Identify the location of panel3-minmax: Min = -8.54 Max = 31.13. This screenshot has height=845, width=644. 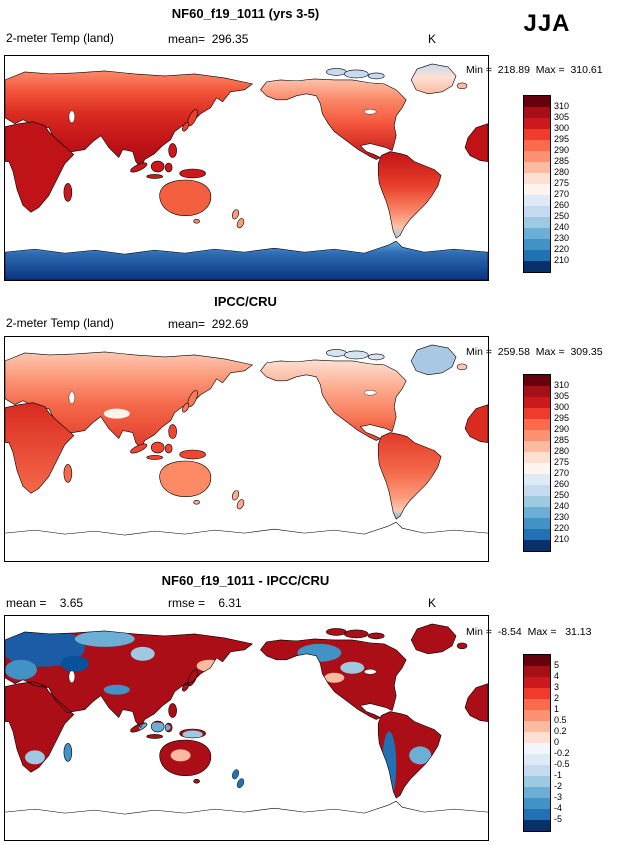
(529, 632).